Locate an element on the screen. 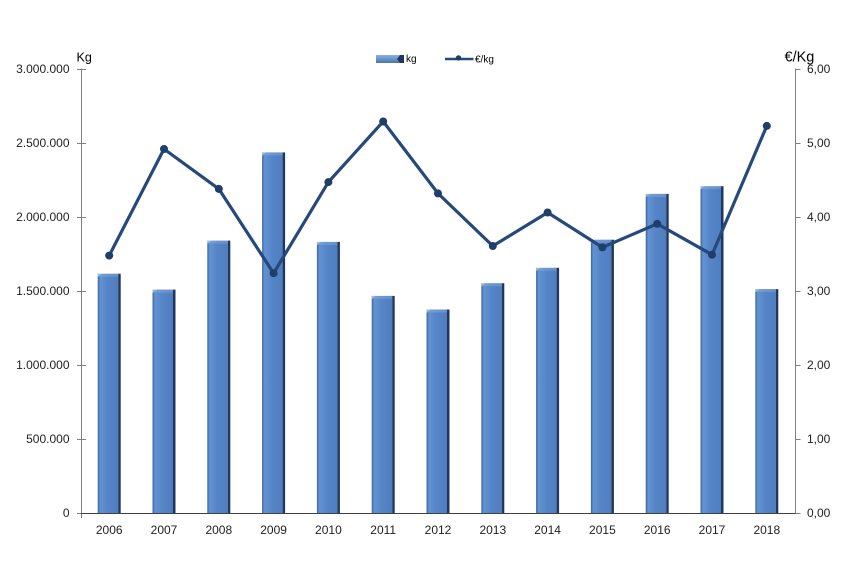 This screenshot has height=570, width=860. svg-text: Kg is located at coordinates (84, 58).